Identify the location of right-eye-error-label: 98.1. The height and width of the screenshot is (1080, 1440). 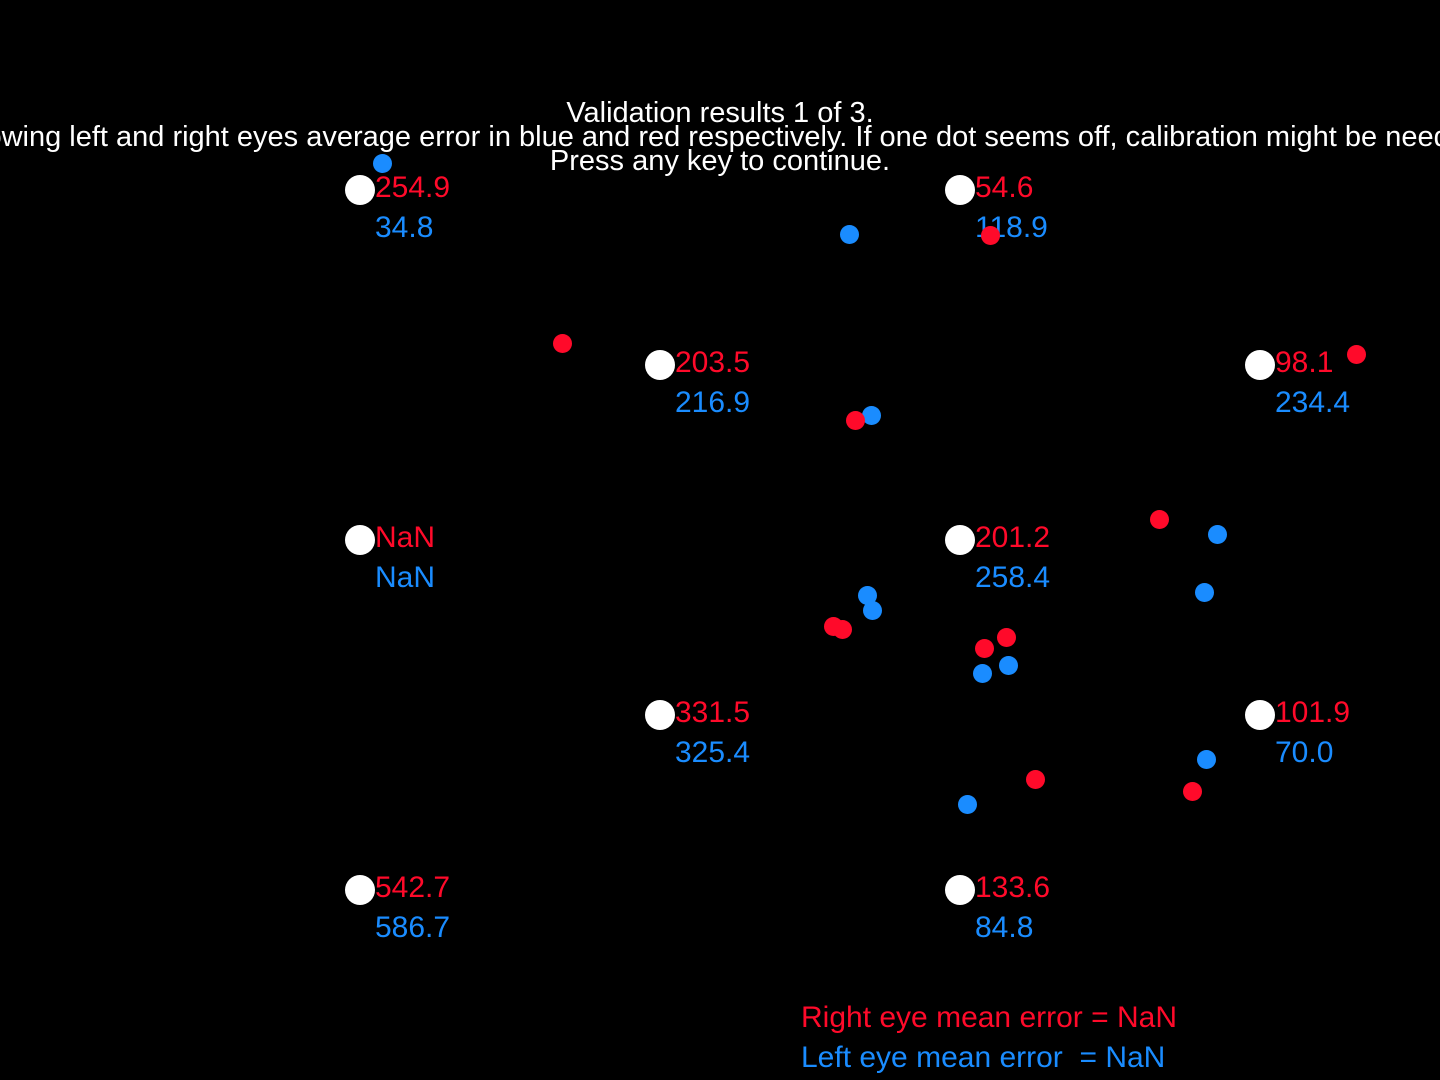
(1304, 362).